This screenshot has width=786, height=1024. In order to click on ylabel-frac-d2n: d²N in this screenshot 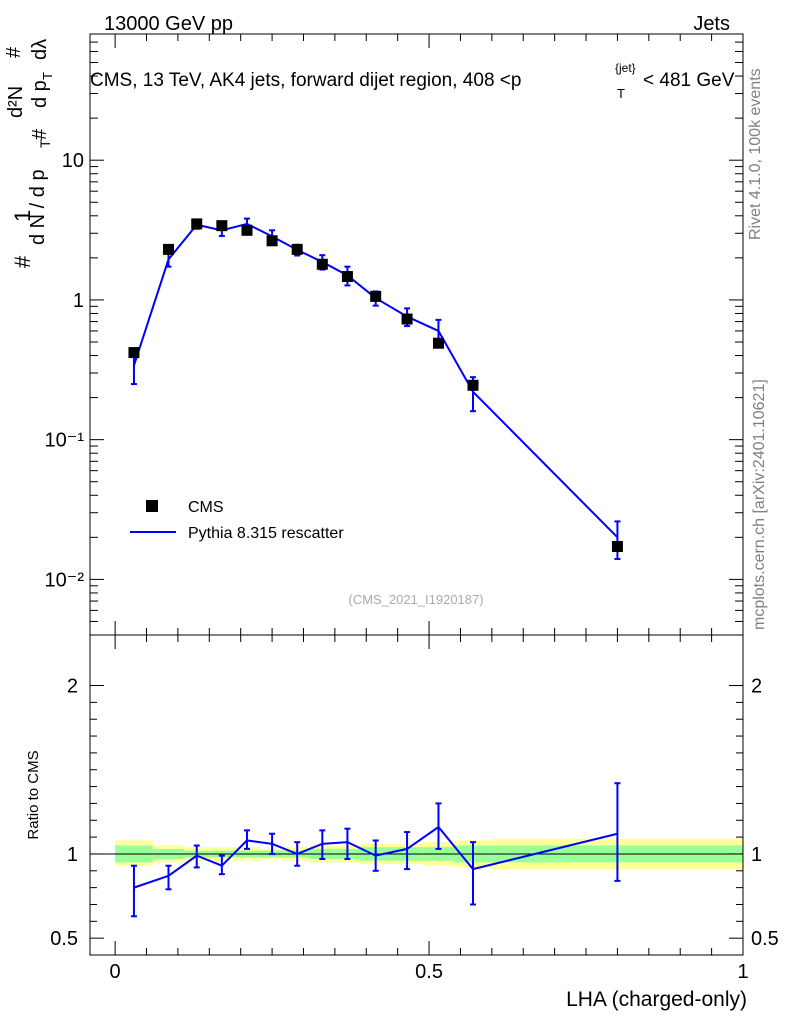, I will do `click(16, 102)`.